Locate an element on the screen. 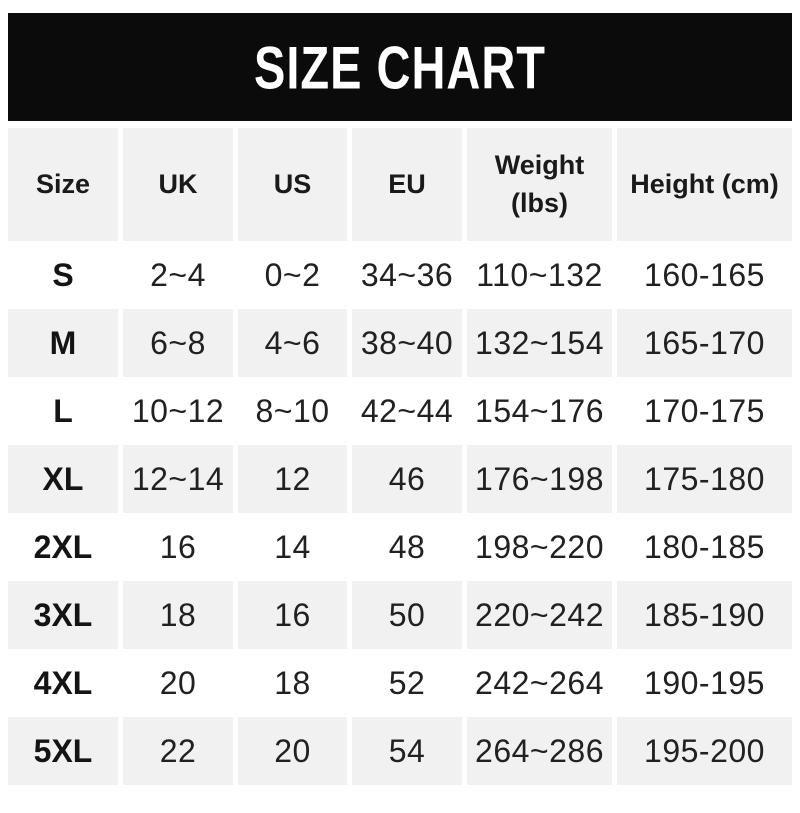  cell-height: 185-190 is located at coordinates (704, 615).